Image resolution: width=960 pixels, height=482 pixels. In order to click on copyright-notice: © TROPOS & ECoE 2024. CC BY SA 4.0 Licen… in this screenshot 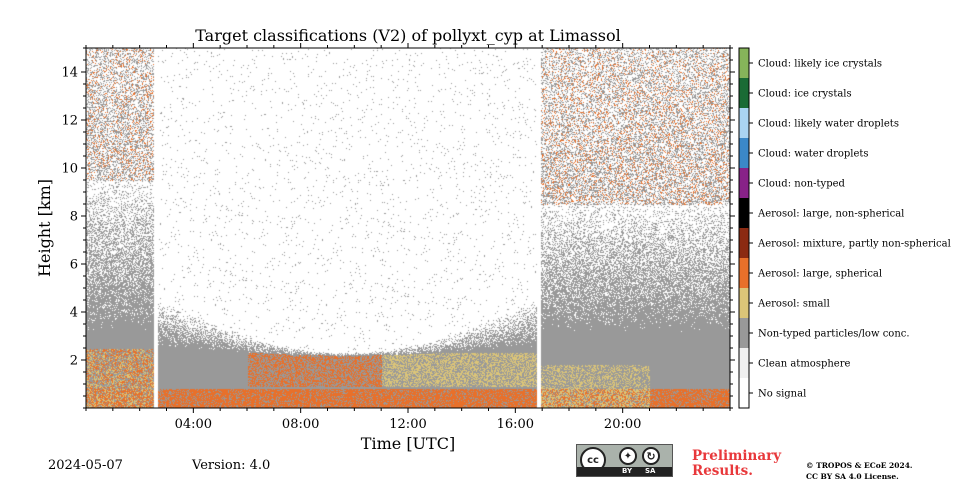, I will do `click(859, 471)`.